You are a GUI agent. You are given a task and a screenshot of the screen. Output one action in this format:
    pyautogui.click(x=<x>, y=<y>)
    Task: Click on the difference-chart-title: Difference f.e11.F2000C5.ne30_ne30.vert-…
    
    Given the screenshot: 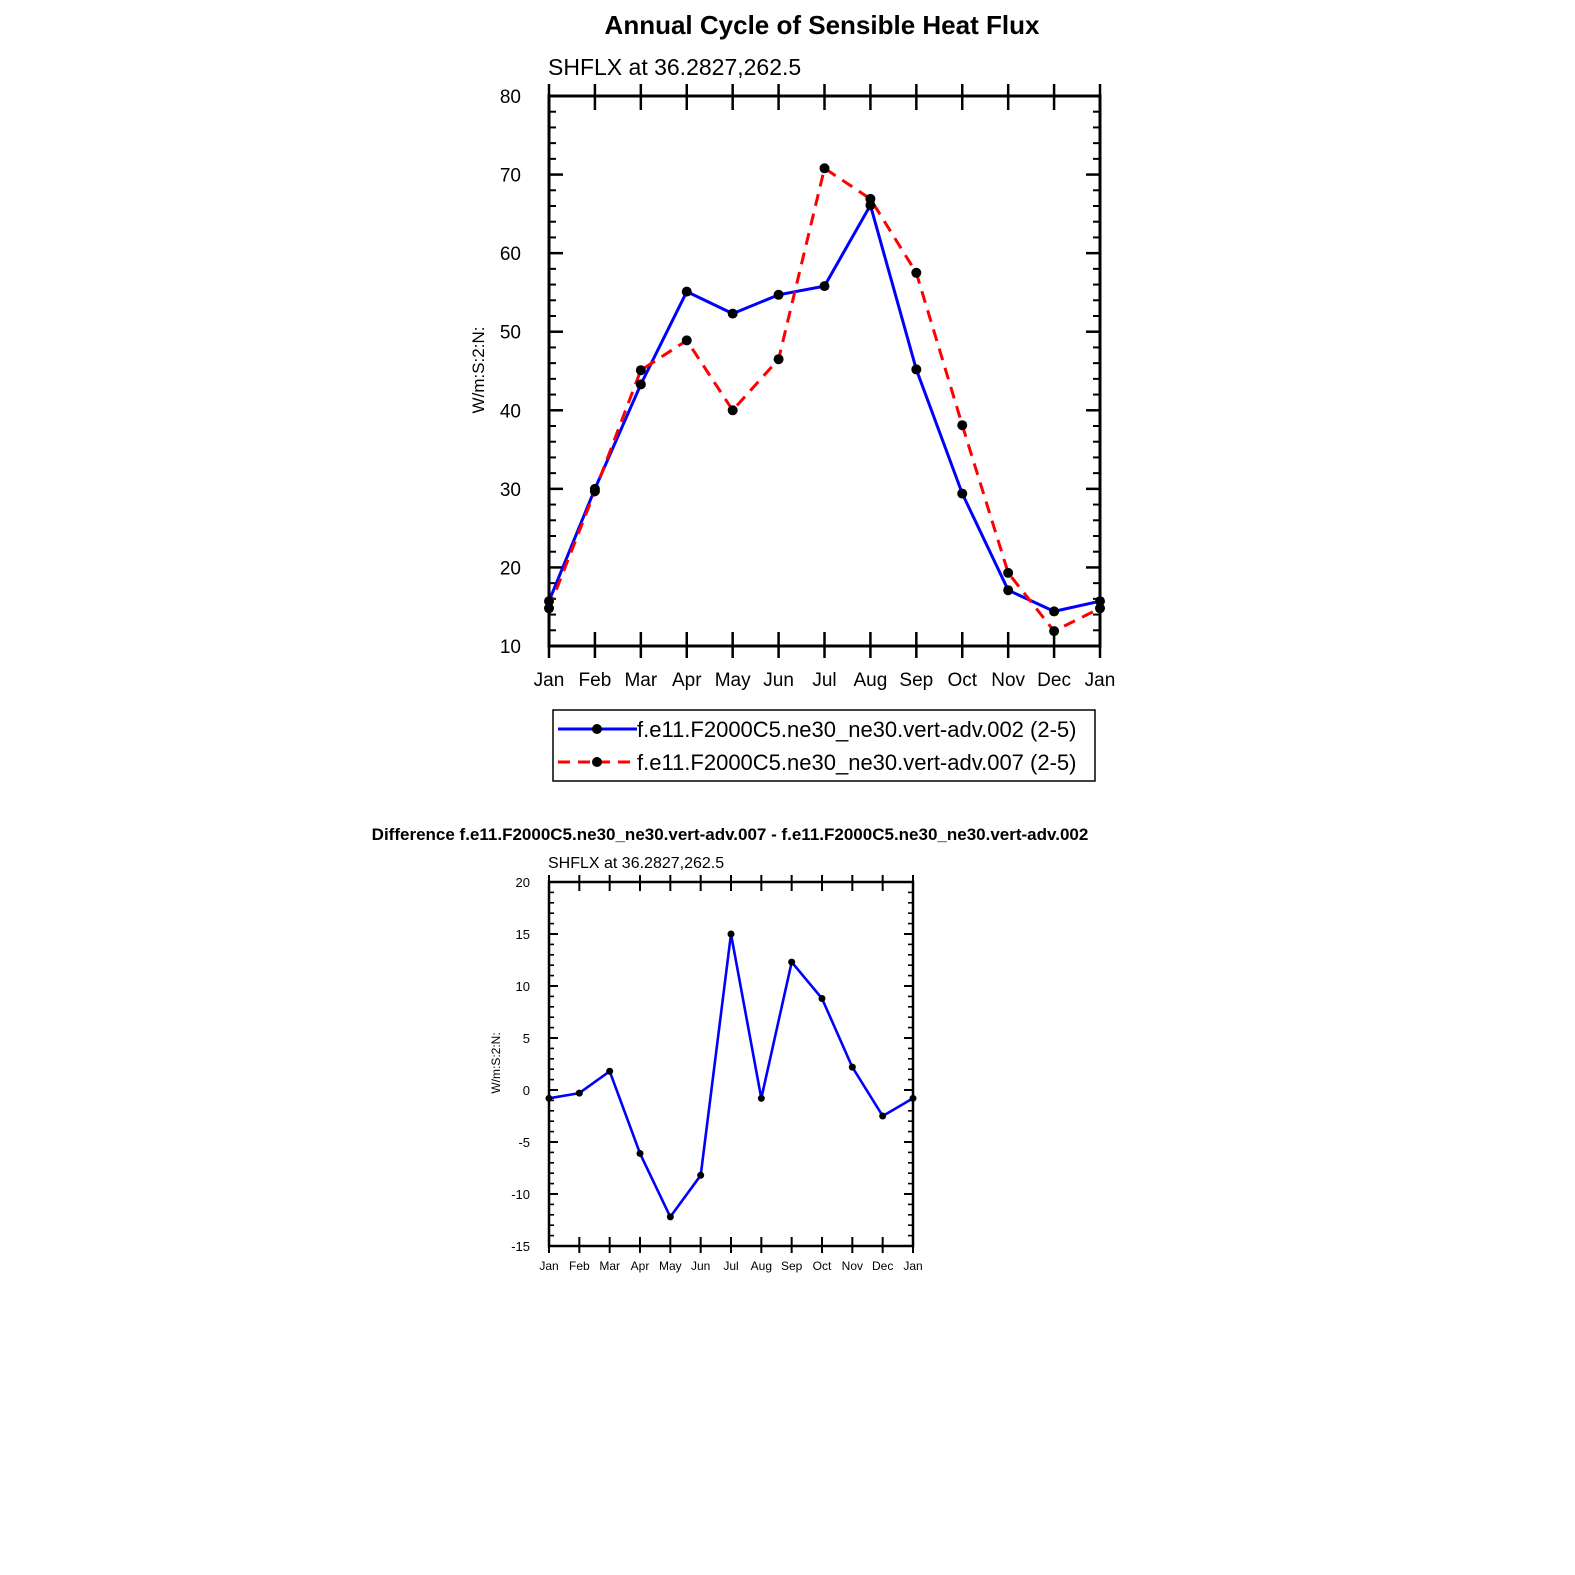 What is the action you would take?
    pyautogui.click(x=730, y=834)
    